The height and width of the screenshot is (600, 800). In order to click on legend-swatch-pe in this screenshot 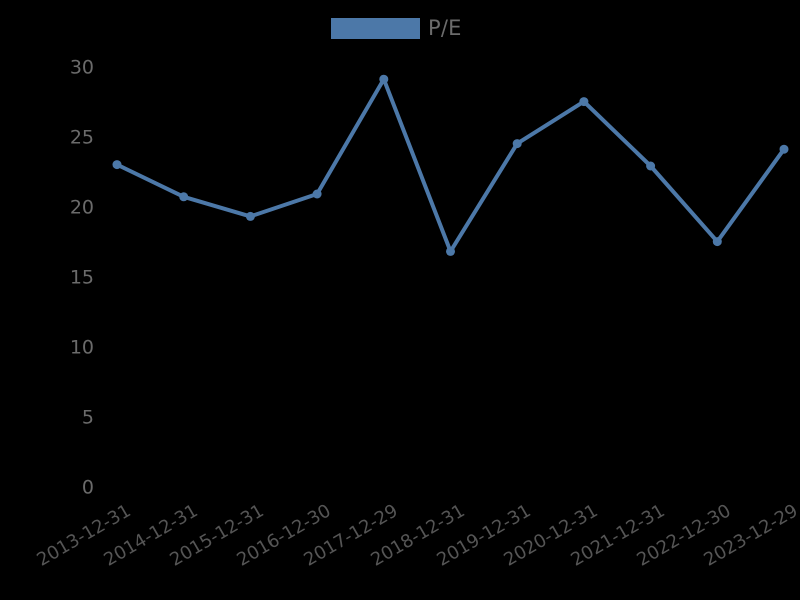, I will do `click(375, 28)`.